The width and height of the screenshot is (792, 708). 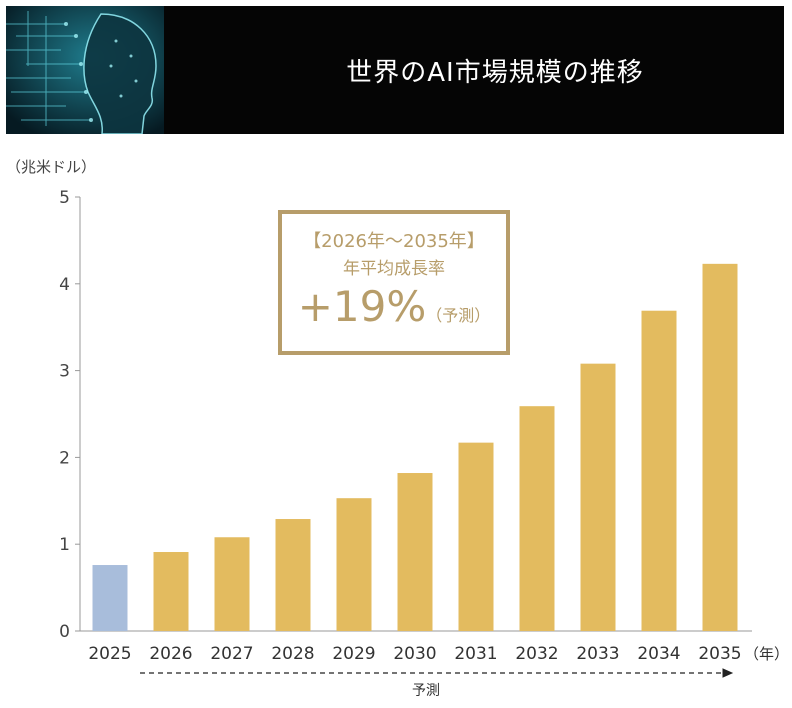 I want to click on bar-2028, so click(x=293, y=575).